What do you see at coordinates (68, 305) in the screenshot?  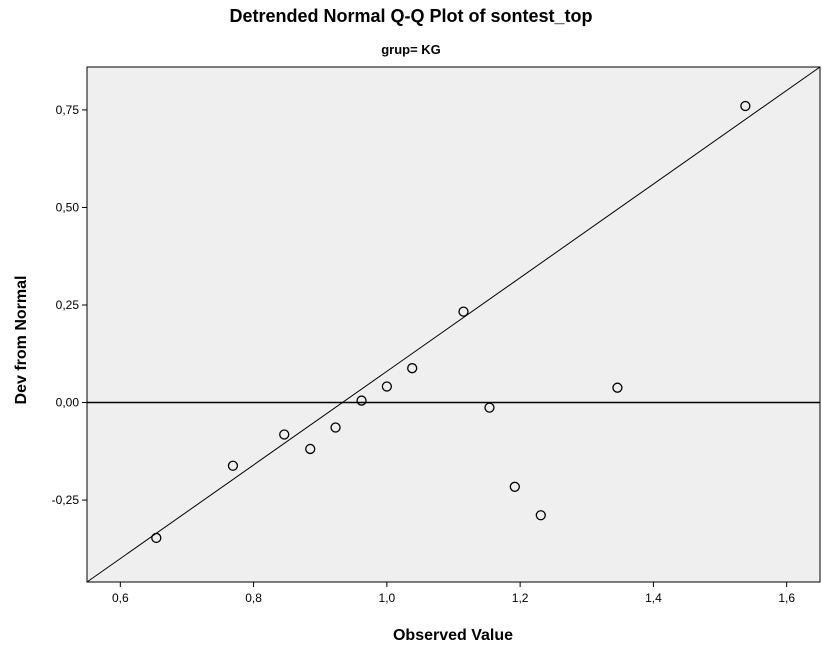 I see `y-tick-label: 0,25` at bounding box center [68, 305].